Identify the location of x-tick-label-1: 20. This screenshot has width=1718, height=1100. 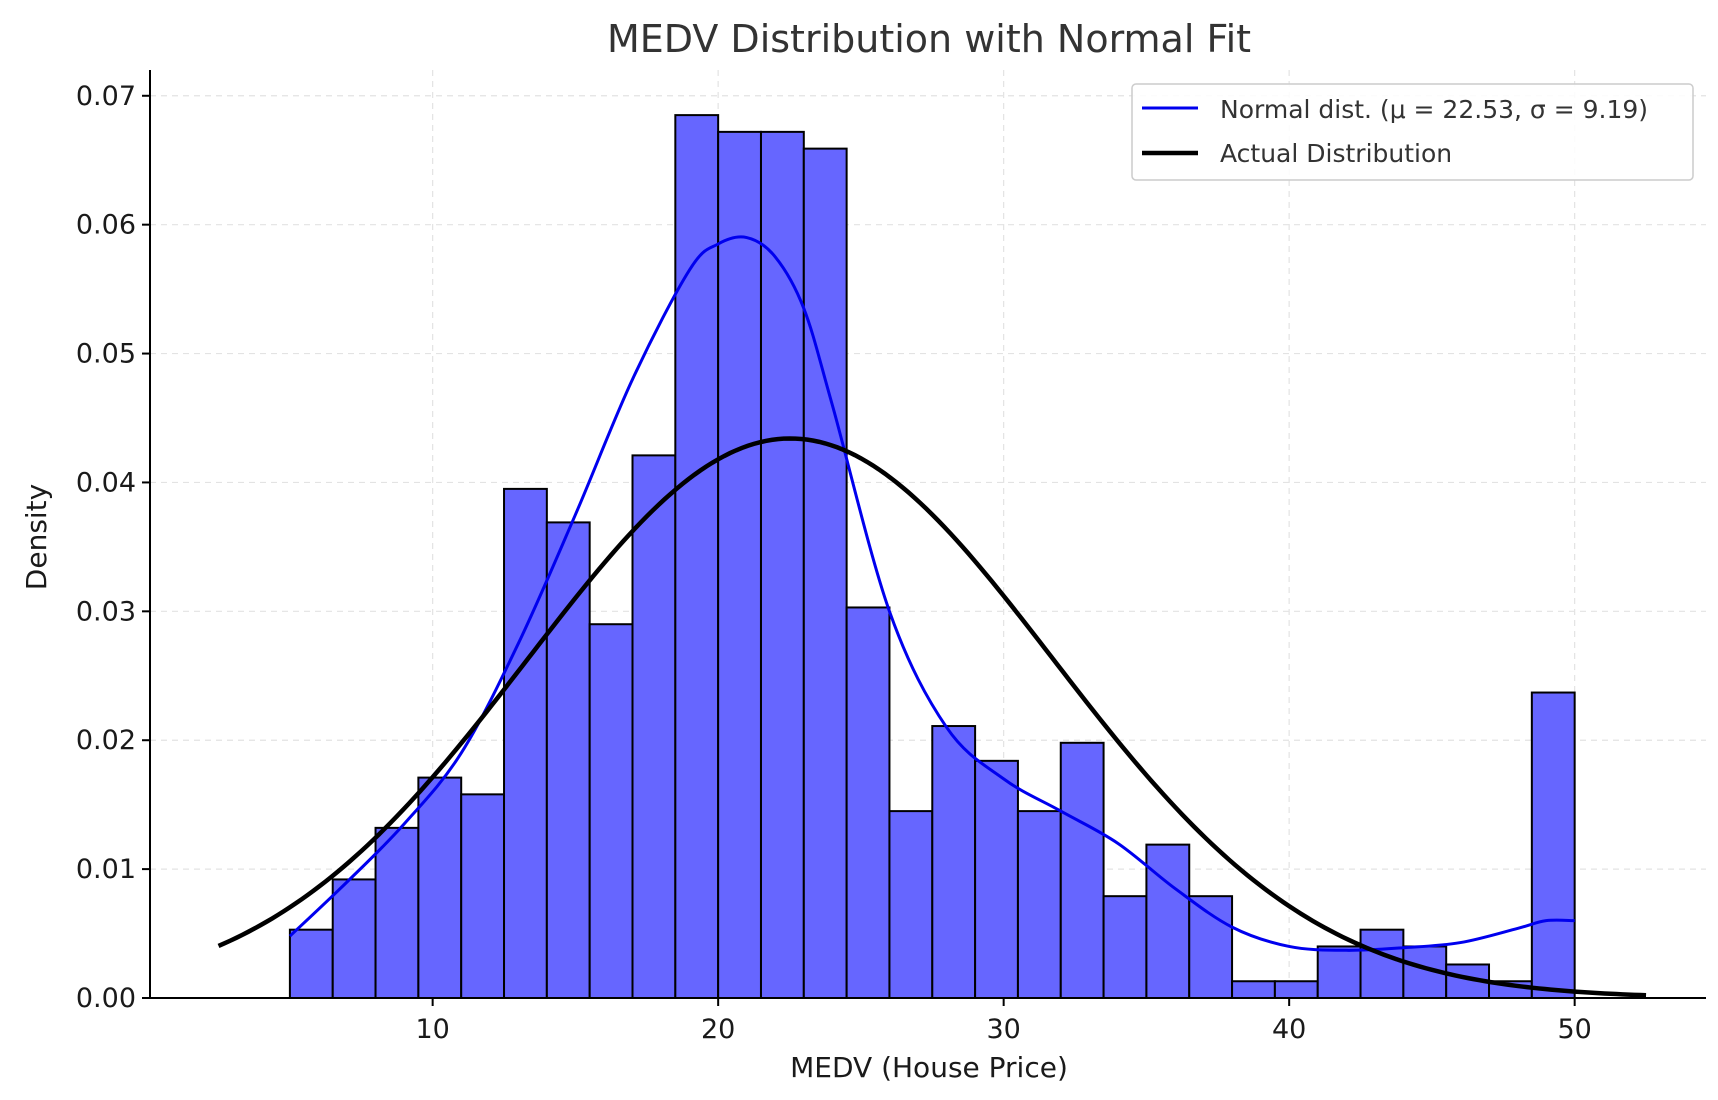
(718, 1029).